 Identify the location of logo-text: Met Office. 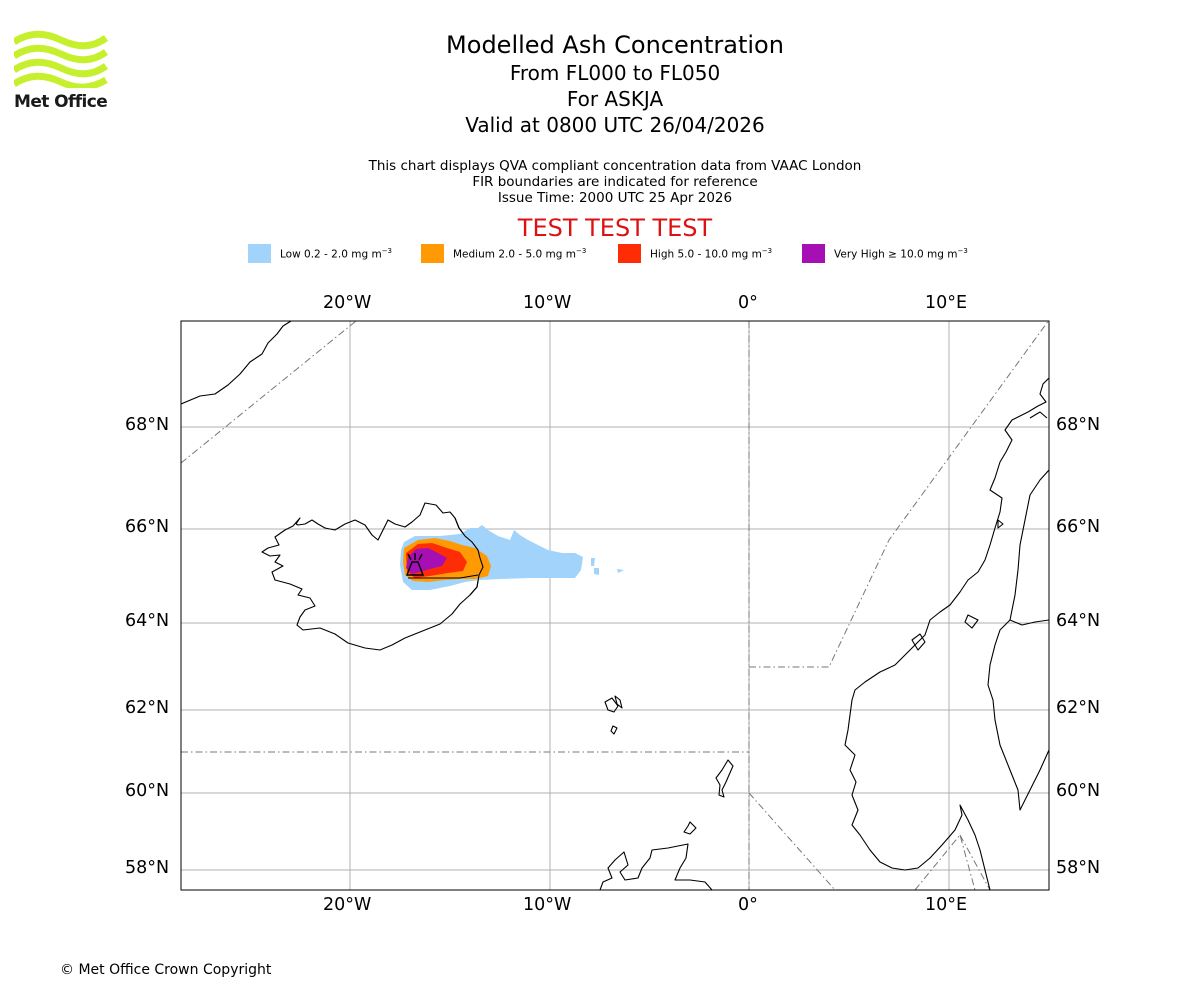
(61, 102).